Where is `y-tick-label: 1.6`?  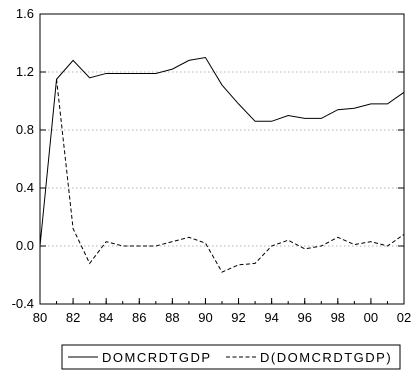
y-tick-label: 1.6 is located at coordinates (25, 13).